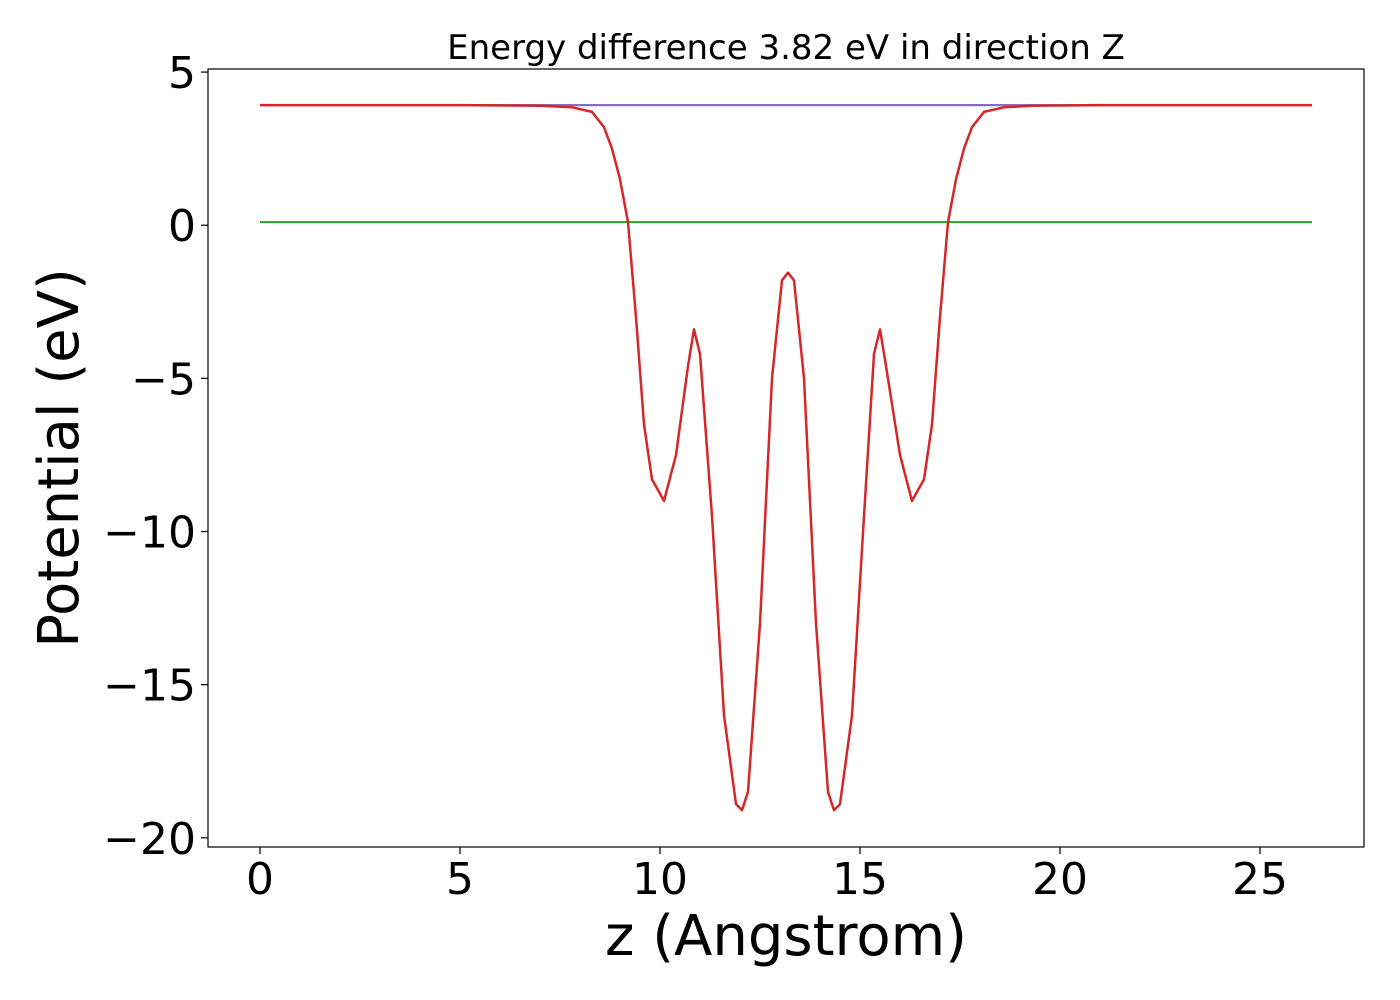  Describe the element at coordinates (59, 458) in the screenshot. I see `y-axis-label: Potential (eV)` at that location.